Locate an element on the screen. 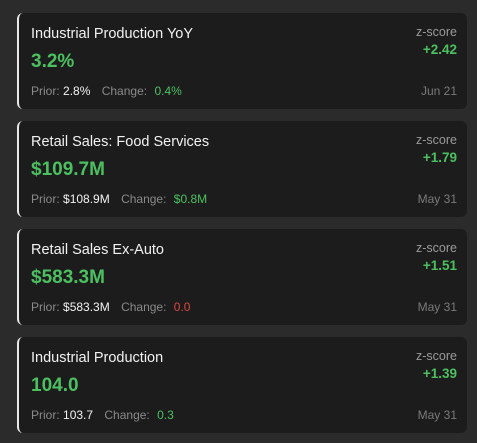 This screenshot has height=443, width=477. z-score-value: +1.39 is located at coordinates (439, 373).